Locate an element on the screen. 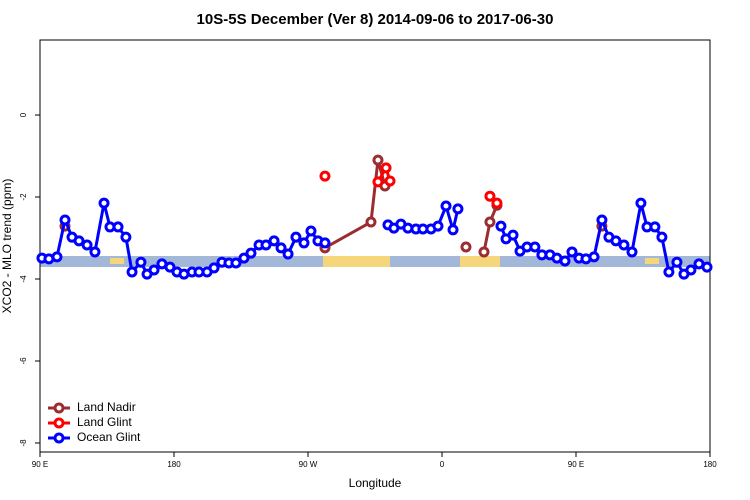 This screenshot has height=500, width=750. legend-label: Land Nadir is located at coordinates (106, 407).